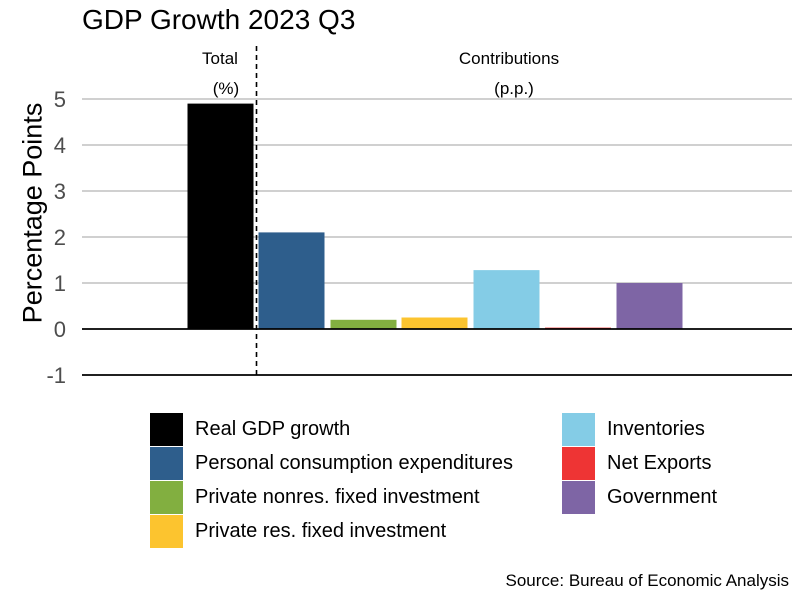 The height and width of the screenshot is (600, 800). Describe the element at coordinates (509, 58) in the screenshot. I see `group-label: Contributions` at that location.